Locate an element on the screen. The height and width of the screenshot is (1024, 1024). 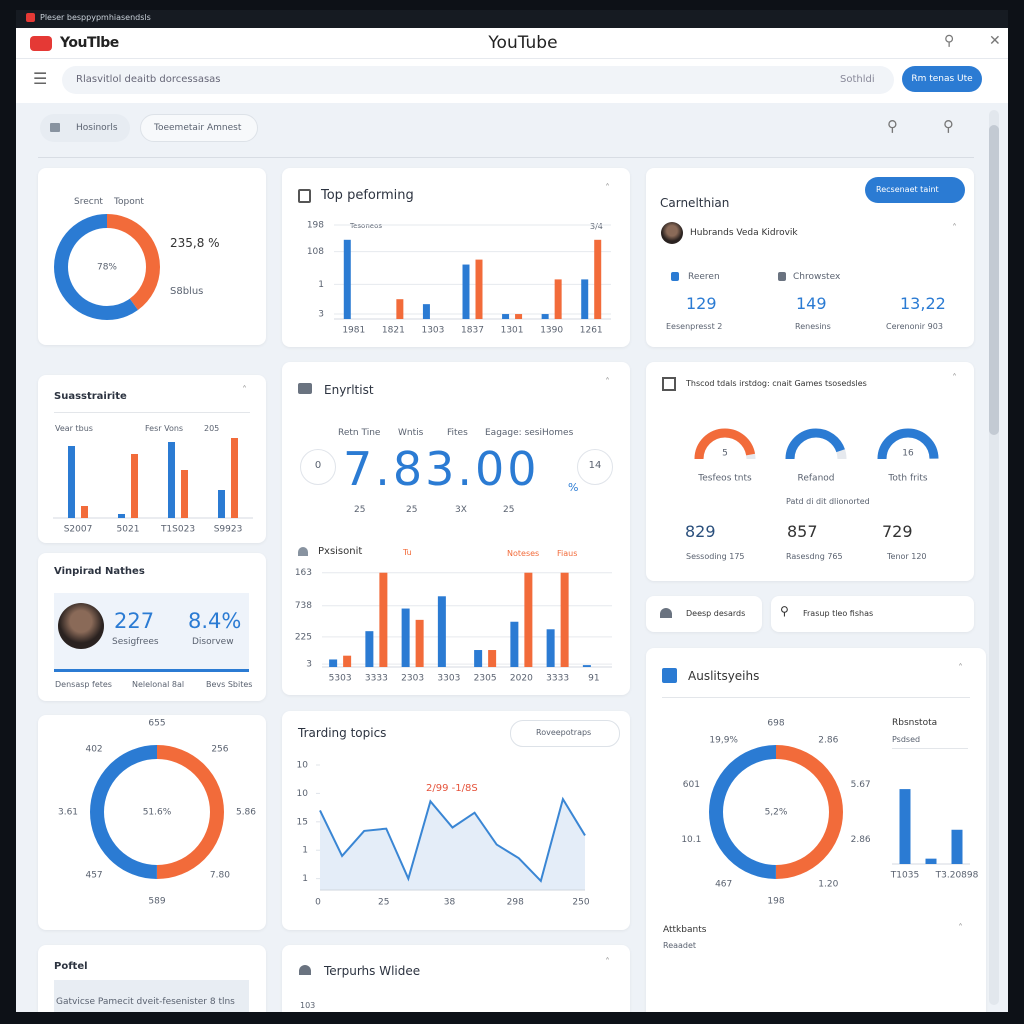
goals-panel is located at coordinates (810, 471).